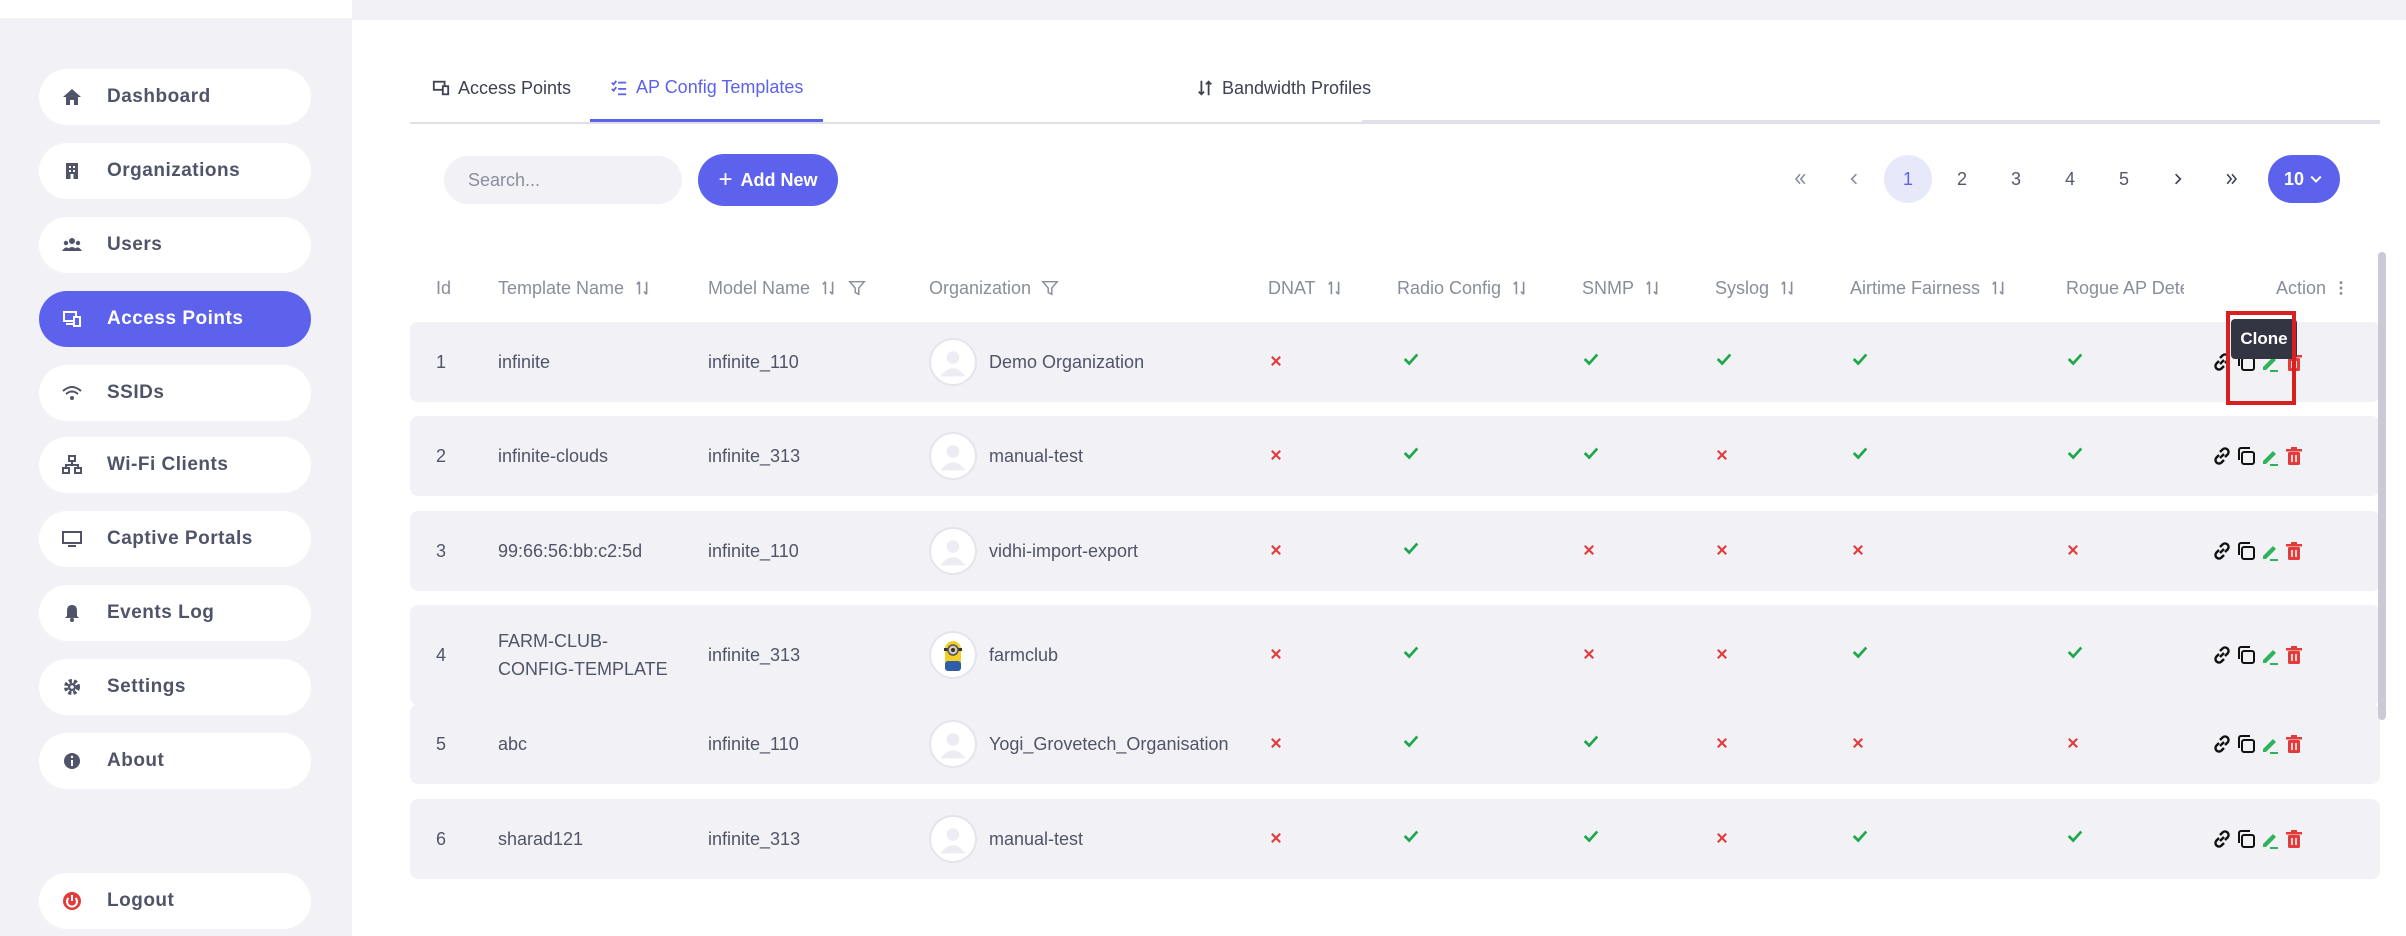 The image size is (2406, 936). I want to click on sidebar-item-captive-portals: Captive Portals, so click(175, 539).